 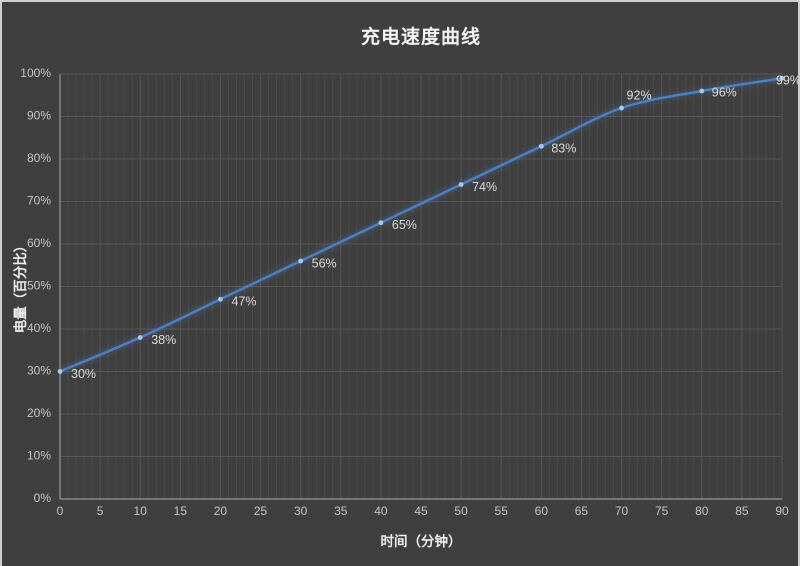 What do you see at coordinates (39, 413) in the screenshot?
I see `y-tick-label: 20%` at bounding box center [39, 413].